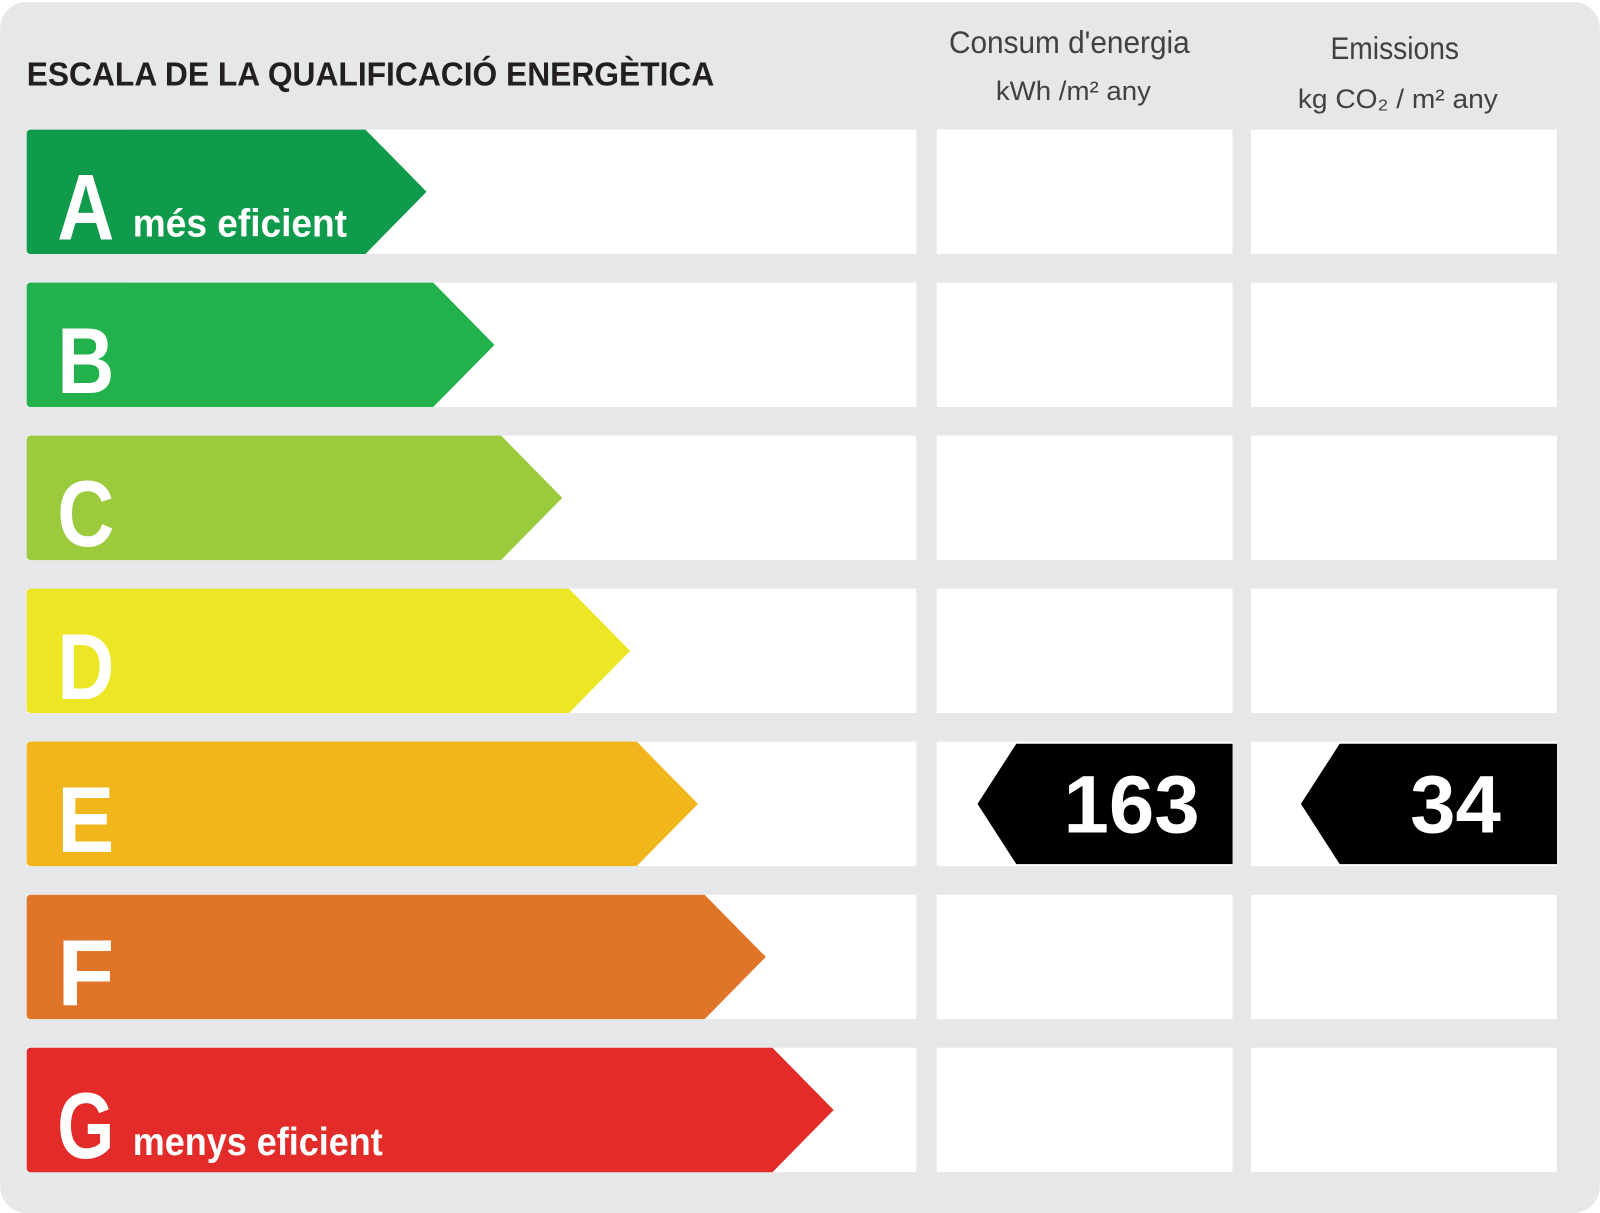 This screenshot has height=1213, width=1600. What do you see at coordinates (85, 207) in the screenshot?
I see `rating-letter: A` at bounding box center [85, 207].